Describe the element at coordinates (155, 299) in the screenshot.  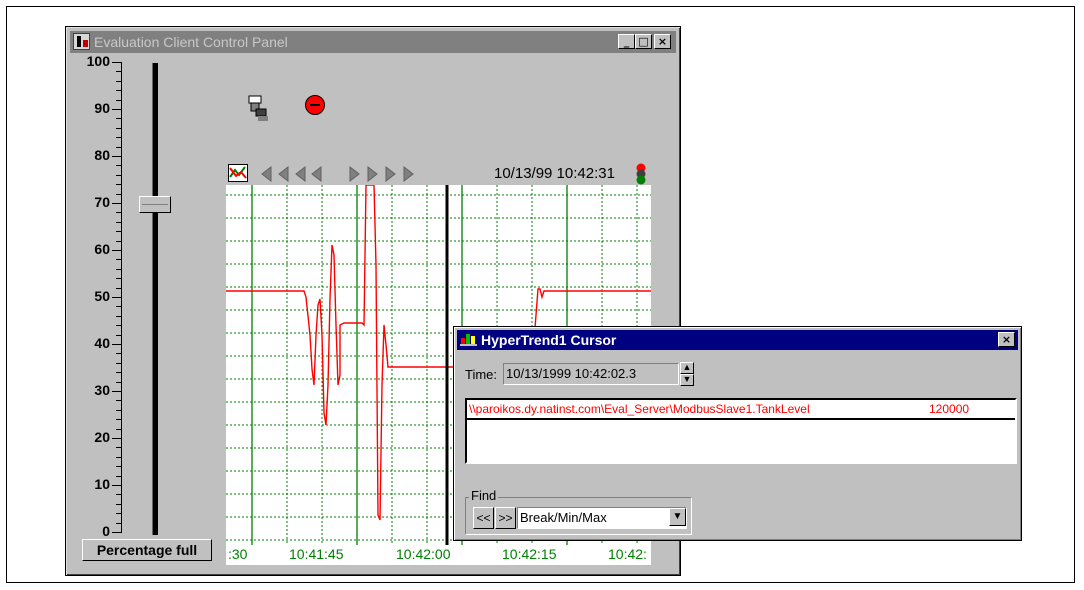
I see `slider-track` at that location.